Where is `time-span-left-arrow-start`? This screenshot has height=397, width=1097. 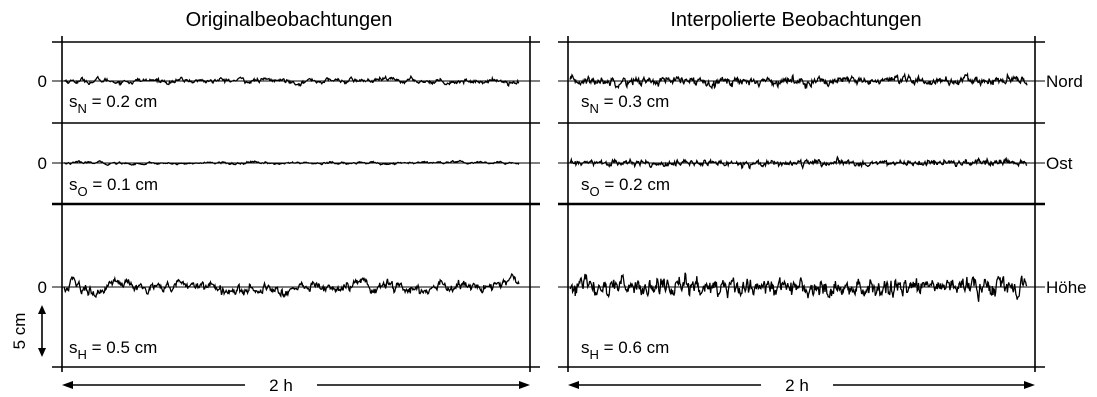 time-span-left-arrow-start is located at coordinates (67, 385).